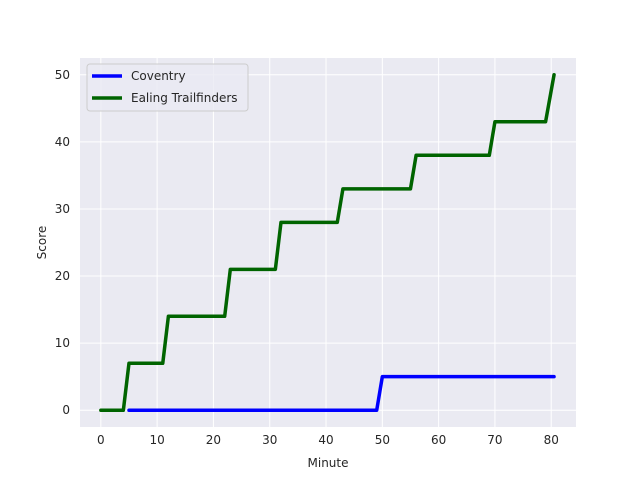  I want to click on legend: Coventry Ealing Trailfinders, so click(167, 87).